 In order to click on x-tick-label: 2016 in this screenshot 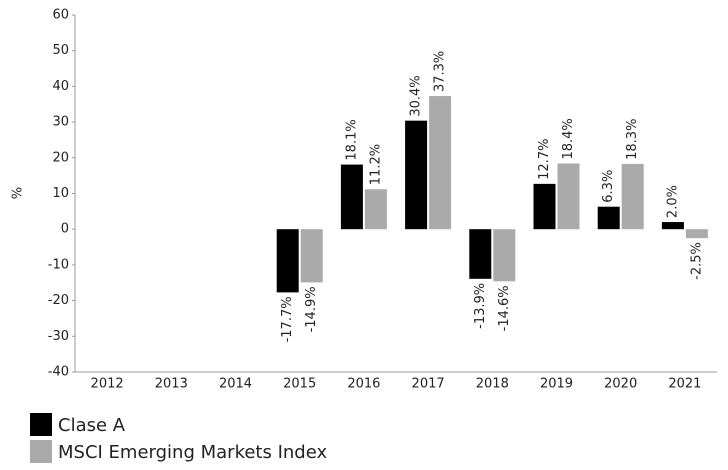, I will do `click(363, 384)`.